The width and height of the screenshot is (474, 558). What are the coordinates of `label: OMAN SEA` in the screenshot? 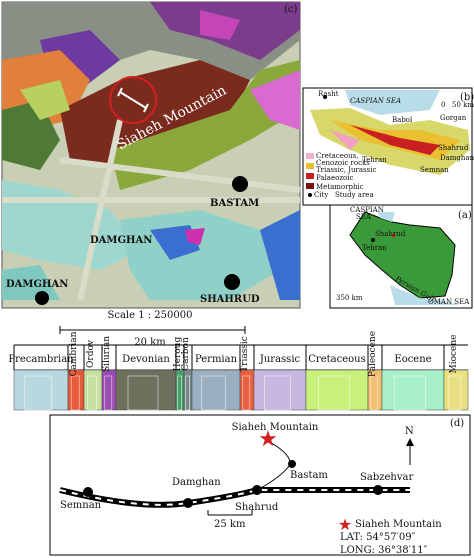 It's located at (449, 302).